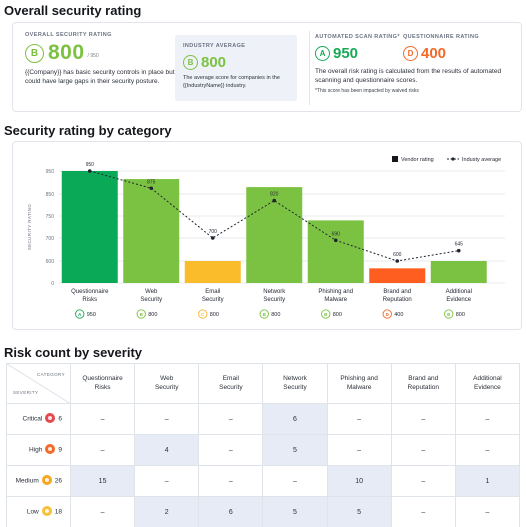 This screenshot has height=527, width=526. Describe the element at coordinates (359, 481) in the screenshot. I see `risk-count-cell: 10` at that location.